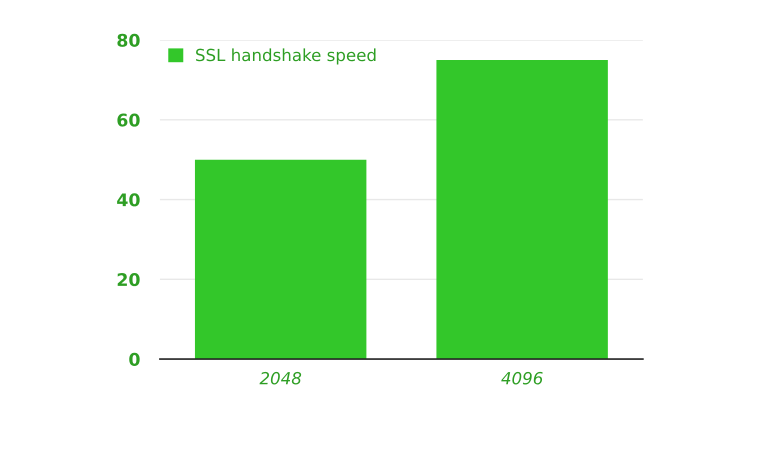  I want to click on x-tick-label: 2048, so click(281, 378).